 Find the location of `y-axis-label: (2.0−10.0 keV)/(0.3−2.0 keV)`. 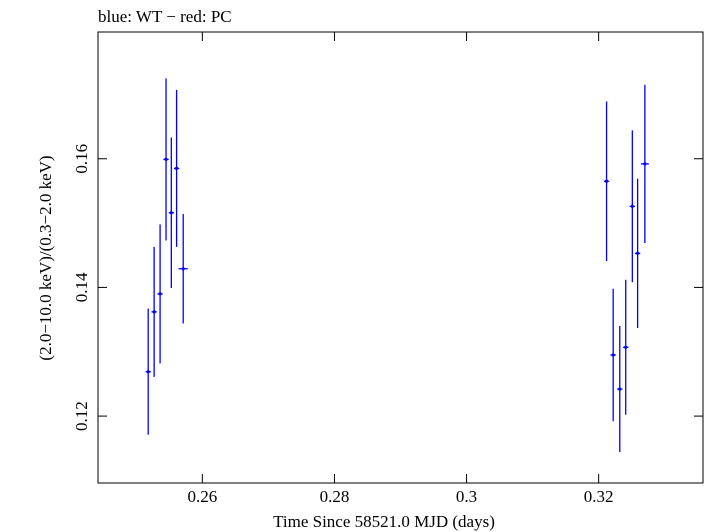

y-axis-label: (2.0−10.0 keV)/(0.3−2.0 keV) is located at coordinates (45, 257).